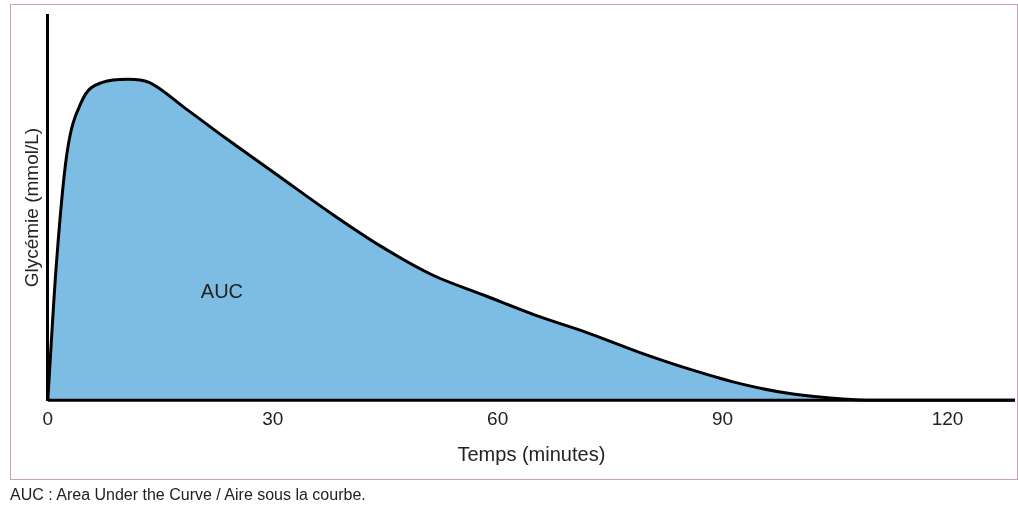 The height and width of the screenshot is (511, 1018). I want to click on x-tick-label: 30, so click(273, 418).